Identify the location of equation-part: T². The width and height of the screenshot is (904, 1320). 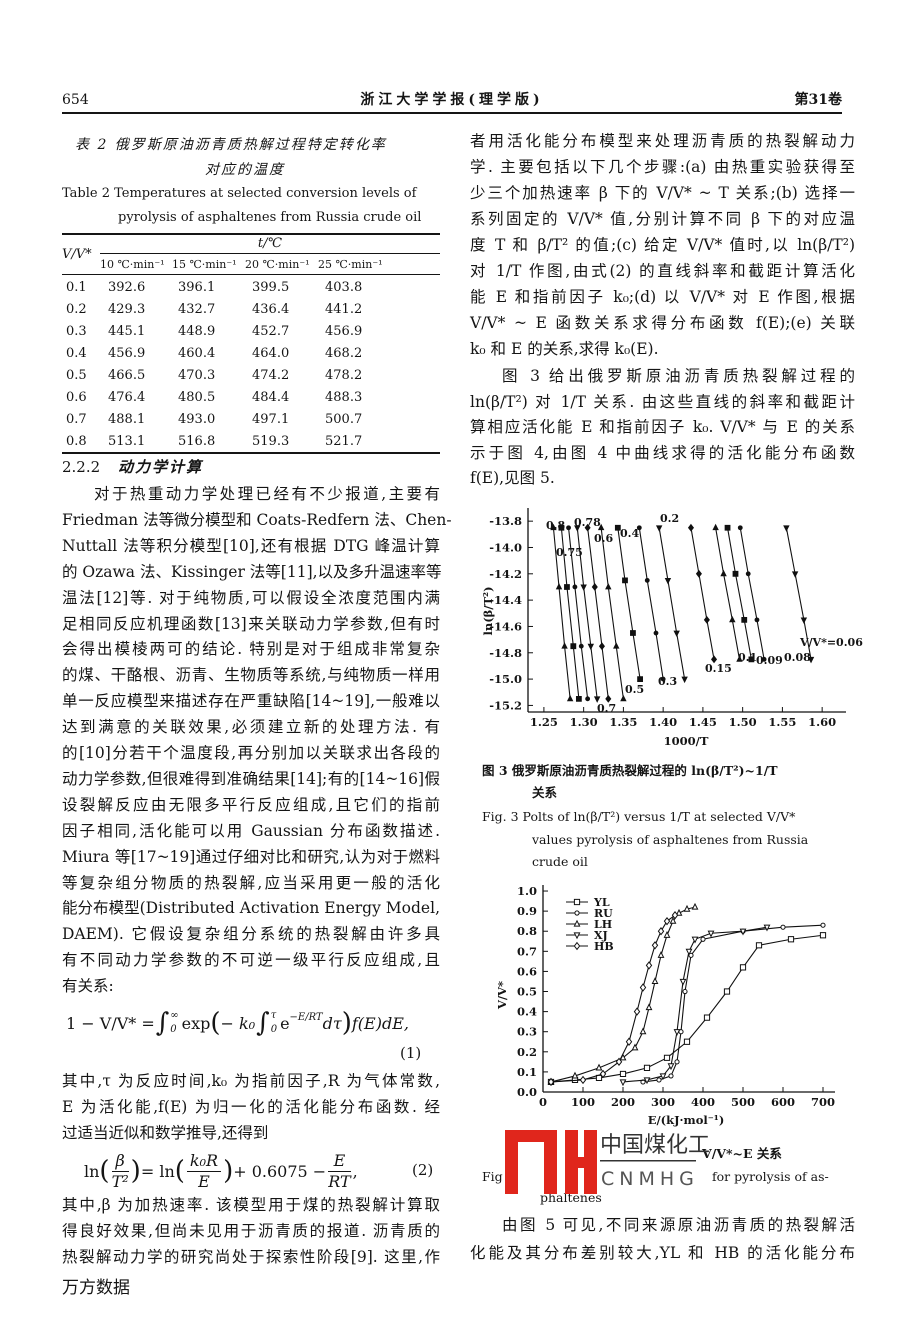
(120, 1181).